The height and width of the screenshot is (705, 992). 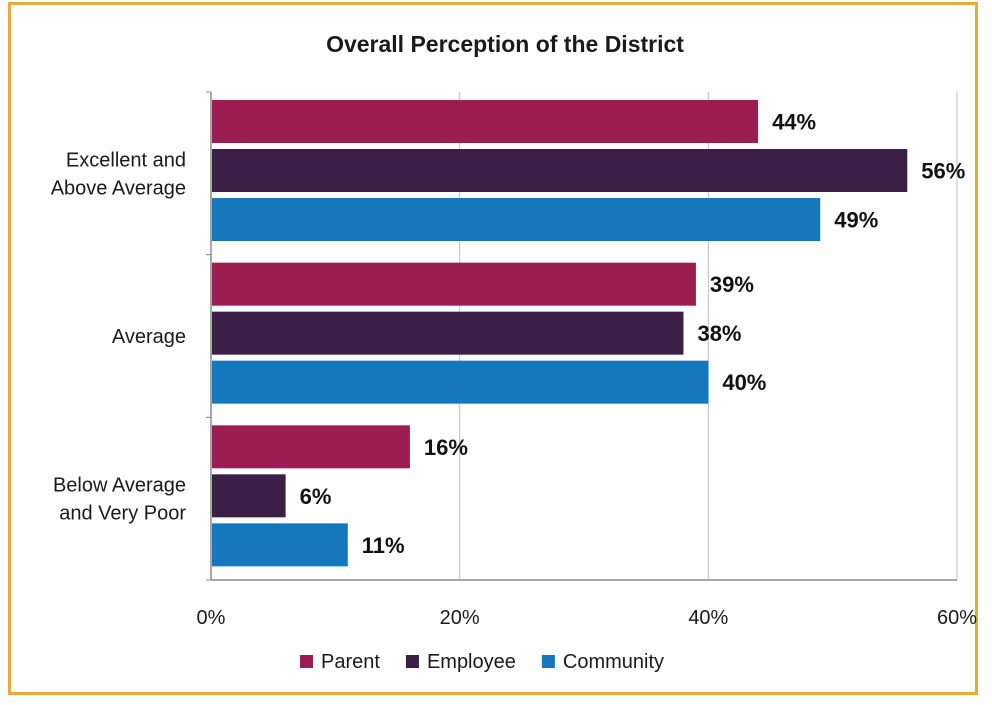 What do you see at coordinates (122, 514) in the screenshot?
I see `category-label: and Very Poor` at bounding box center [122, 514].